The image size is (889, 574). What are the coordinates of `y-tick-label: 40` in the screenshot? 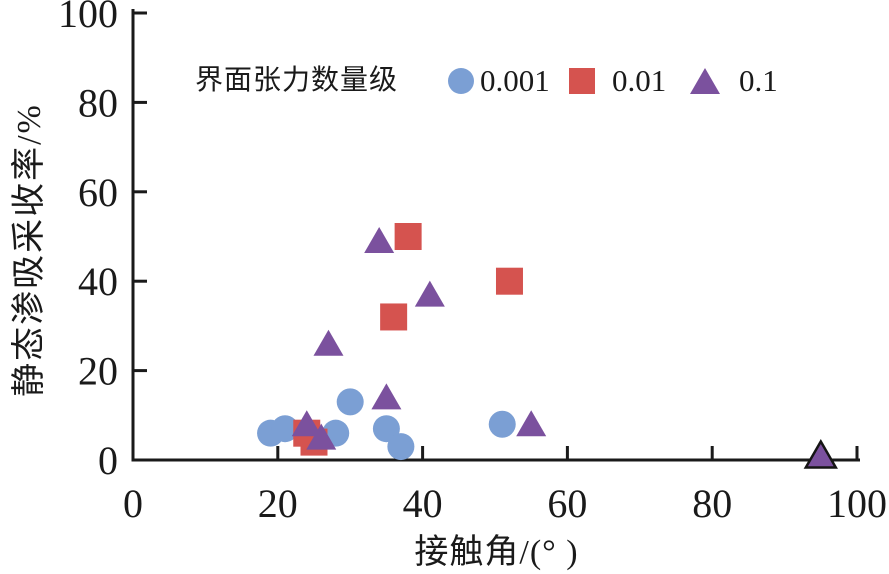 It's located at (98, 281).